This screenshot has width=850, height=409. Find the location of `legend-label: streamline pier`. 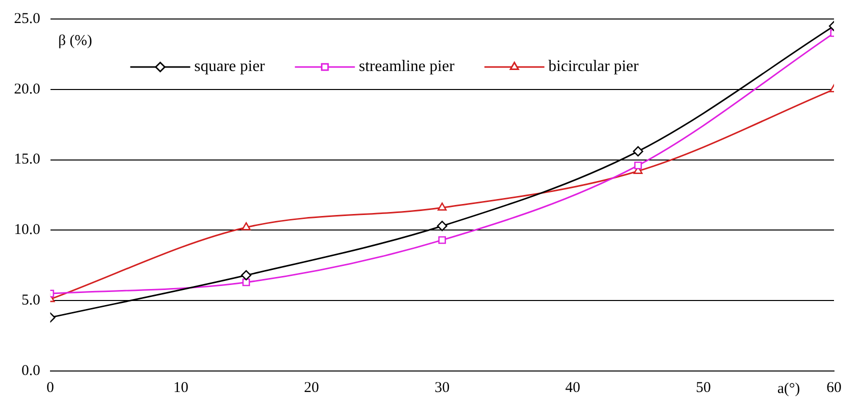

legend-label: streamline pier is located at coordinates (407, 67).